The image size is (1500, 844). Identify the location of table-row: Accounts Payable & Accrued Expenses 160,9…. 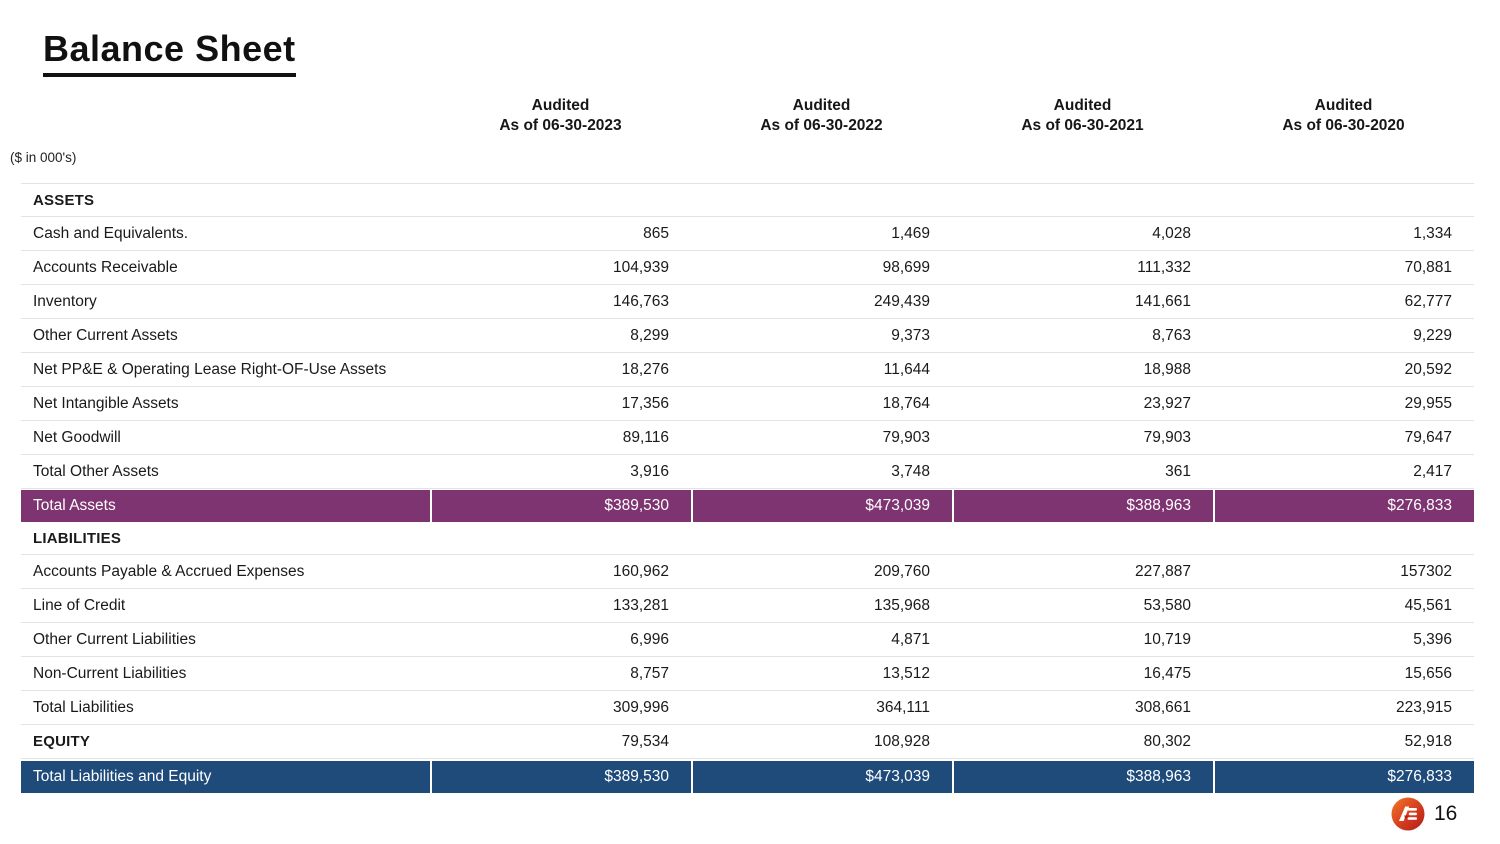
(747, 572).